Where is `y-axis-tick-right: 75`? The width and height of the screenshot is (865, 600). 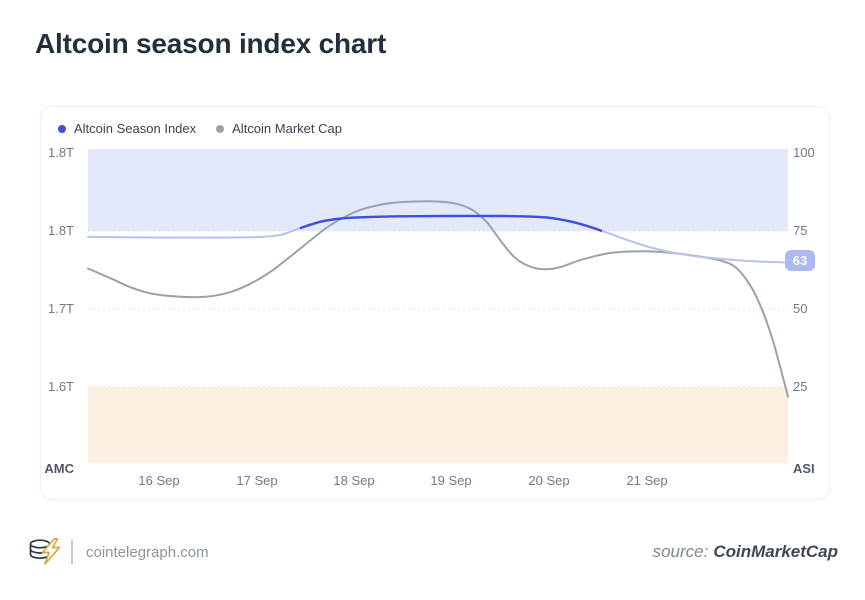
y-axis-tick-right: 75 is located at coordinates (800, 230).